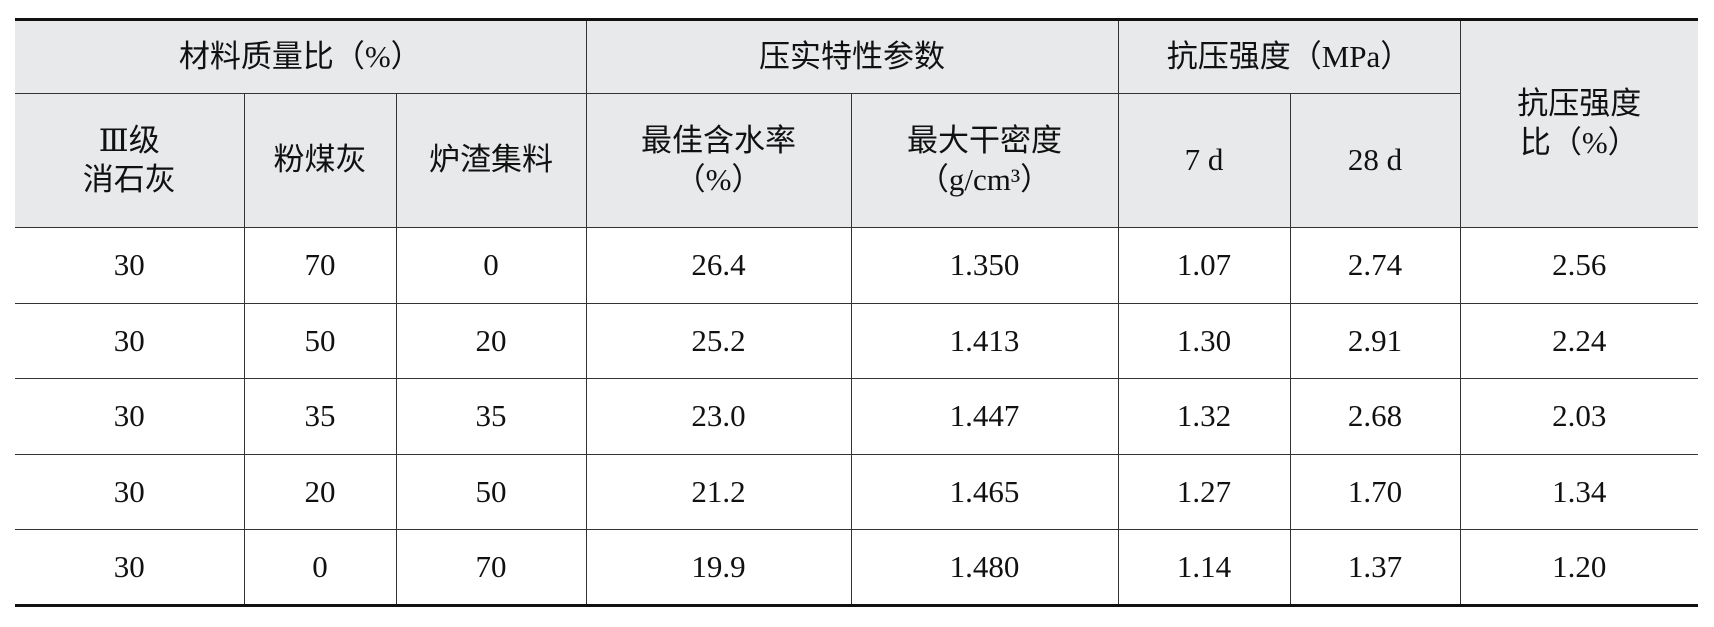 This screenshot has height=627, width=1714. Describe the element at coordinates (984, 265) in the screenshot. I see `table-cell: 1.350` at that location.